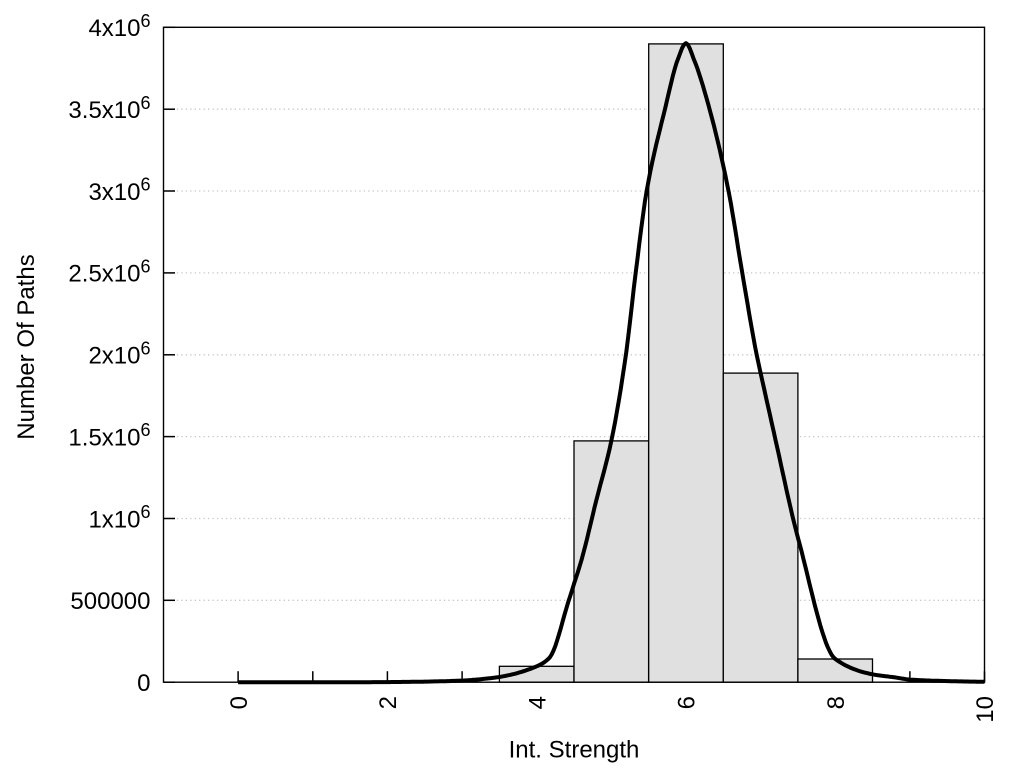  I want to click on svg-text: 2.5x10⁶, so click(109, 272).